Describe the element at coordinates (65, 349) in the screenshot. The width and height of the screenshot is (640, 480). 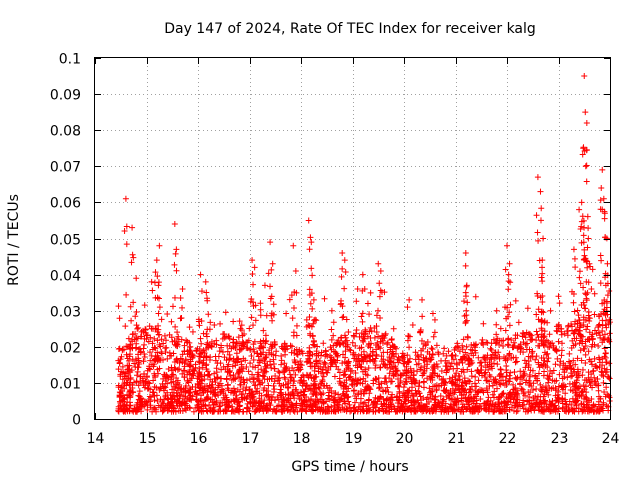
I see `y-tick-label: 0.02` at that location.